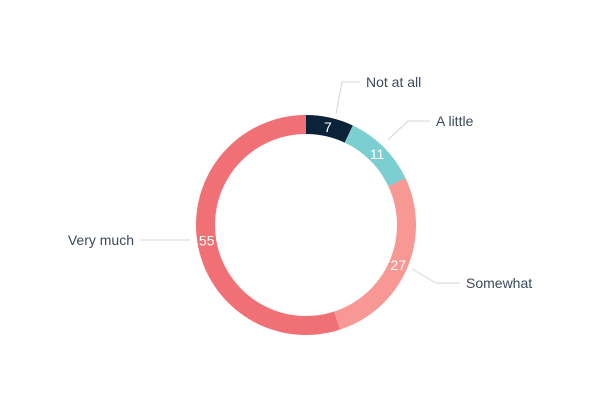 This screenshot has height=400, width=600. Describe the element at coordinates (101, 240) in the screenshot. I see `category-label-very-much: Very much` at that location.